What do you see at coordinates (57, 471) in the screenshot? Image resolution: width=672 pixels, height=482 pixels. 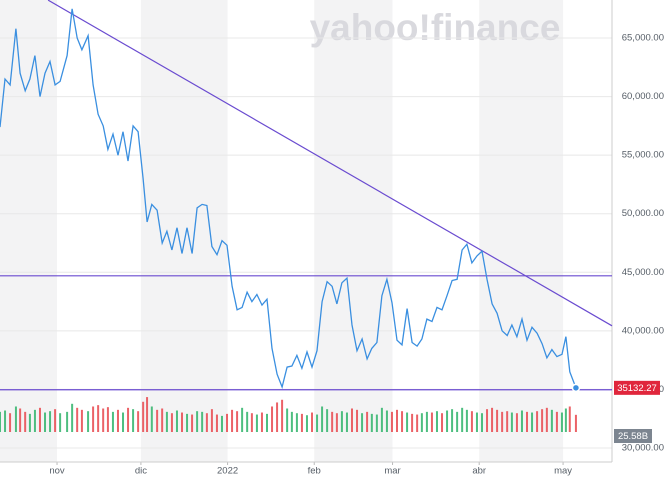 I see `x-tick-label: nov` at bounding box center [57, 471].